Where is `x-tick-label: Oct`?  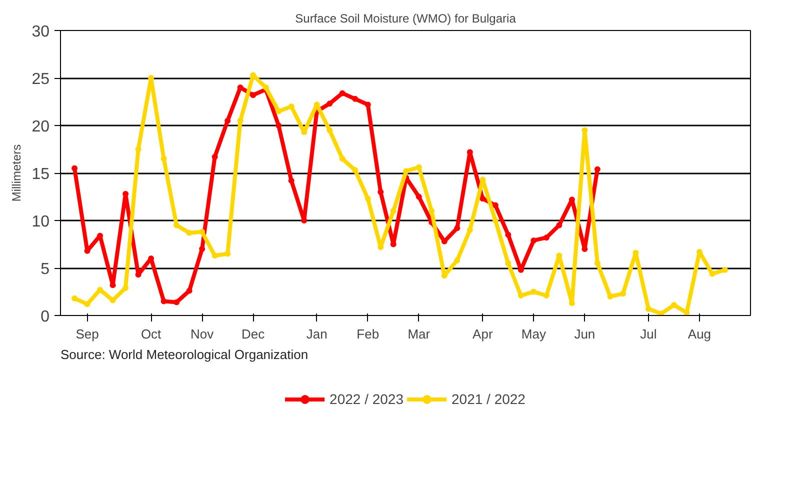 x-tick-label: Oct is located at coordinates (151, 334).